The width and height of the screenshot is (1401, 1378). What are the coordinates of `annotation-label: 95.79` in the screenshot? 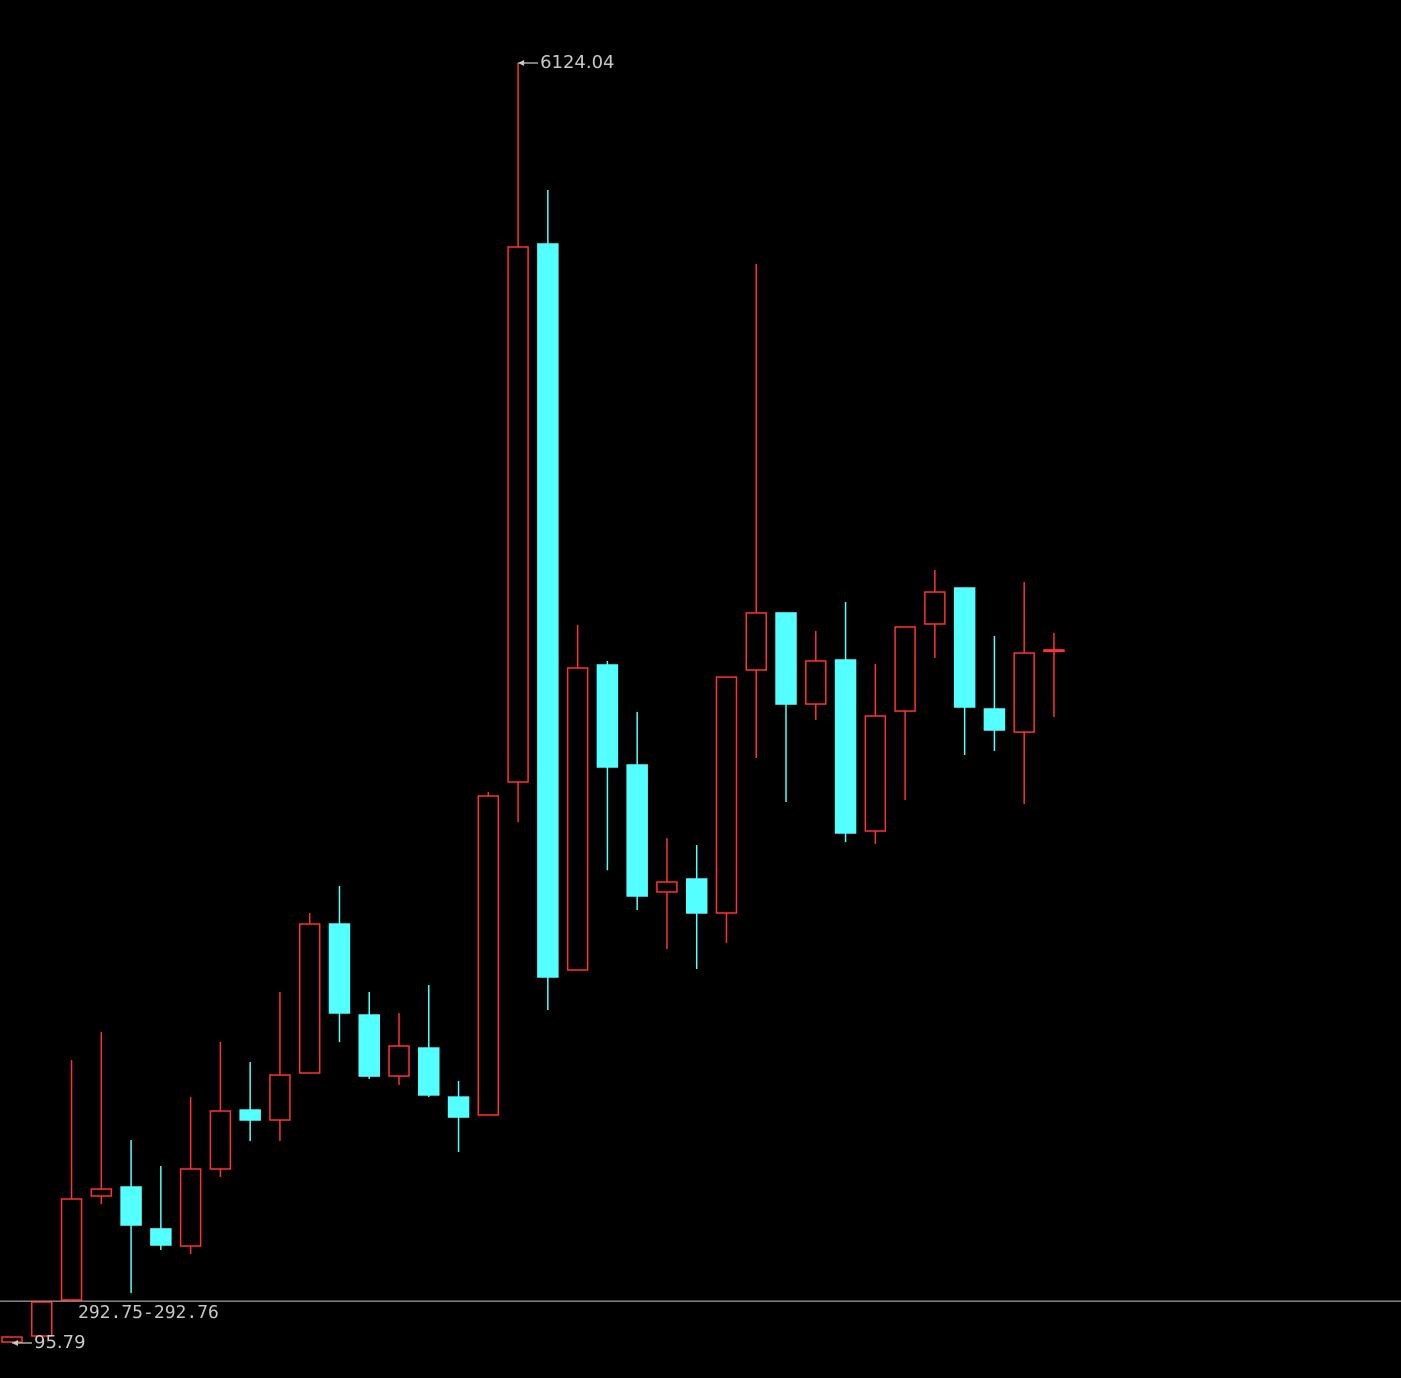 It's located at (60, 1342).